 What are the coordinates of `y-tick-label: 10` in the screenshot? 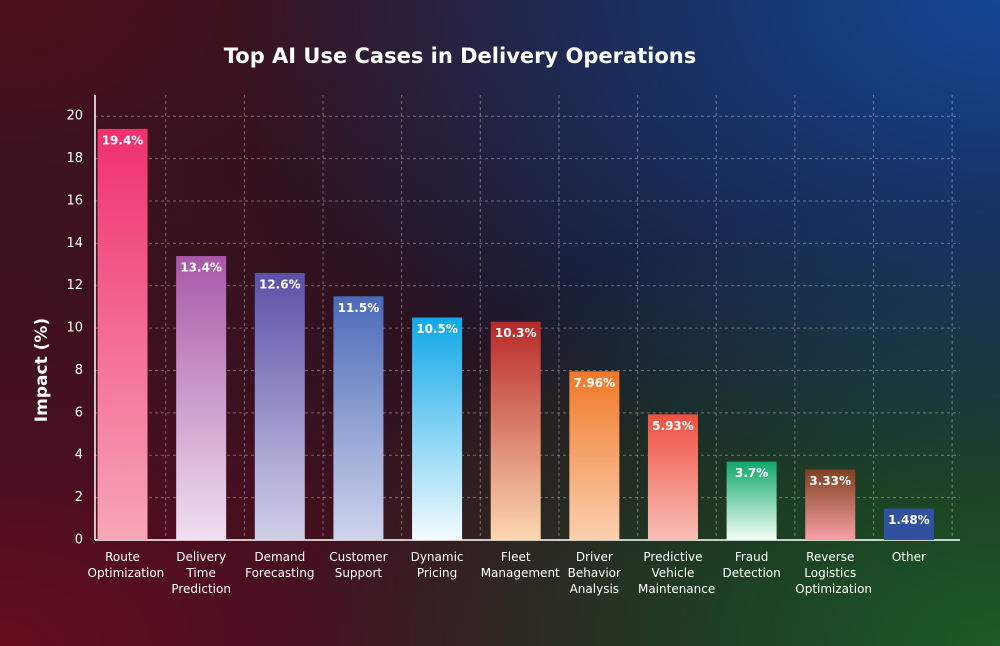 It's located at (74, 328).